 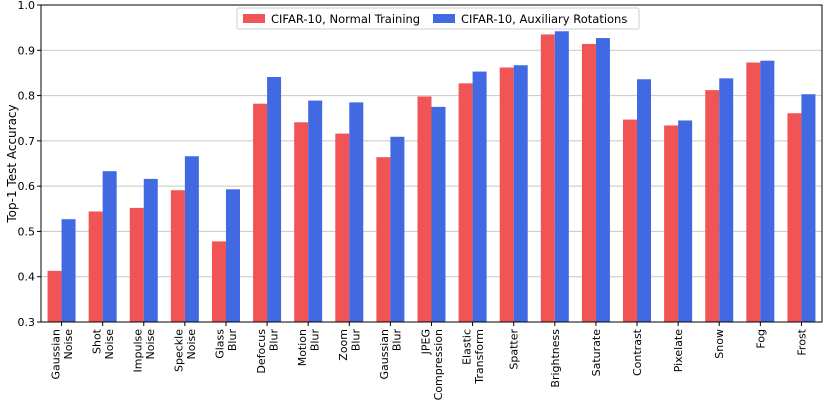 I want to click on x-tick-label-line: Compression, so click(x=438, y=364).